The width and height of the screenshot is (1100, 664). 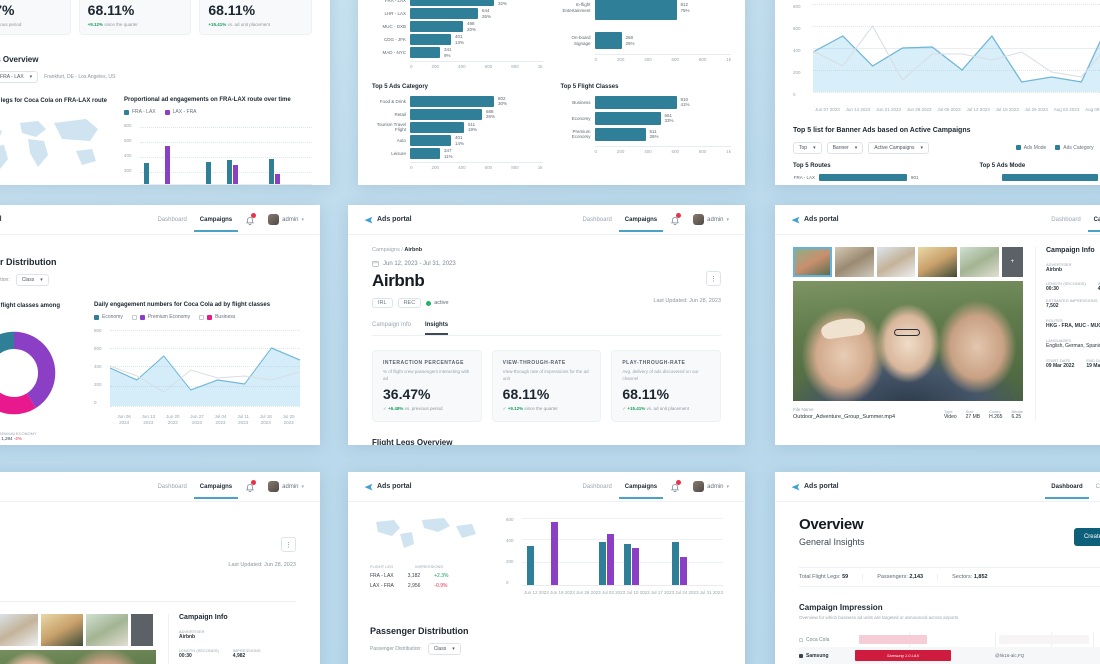 What do you see at coordinates (1044, 639) in the screenshot?
I see `gantt-bar-ghost` at bounding box center [1044, 639].